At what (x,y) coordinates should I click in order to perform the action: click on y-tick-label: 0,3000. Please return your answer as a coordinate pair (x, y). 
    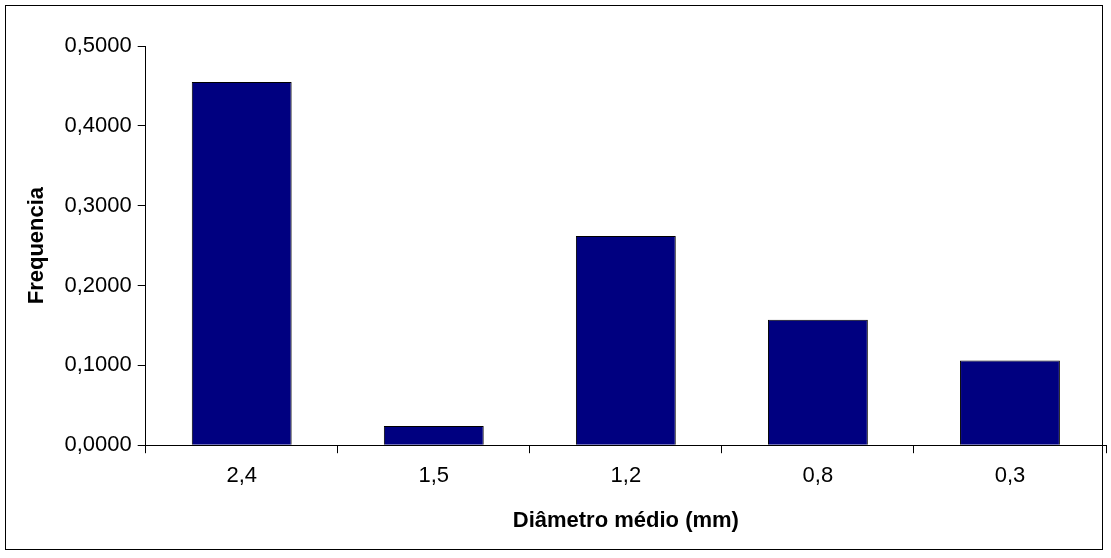
    Looking at the image, I should click on (98, 204).